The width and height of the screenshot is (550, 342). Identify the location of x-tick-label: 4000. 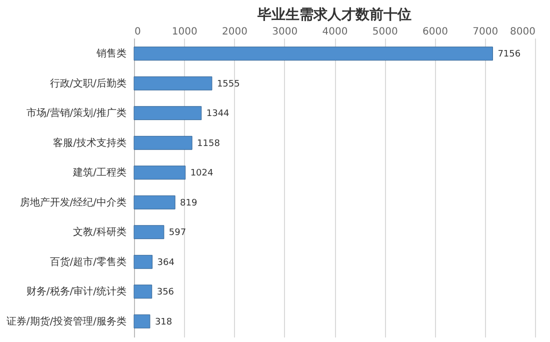
(335, 32).